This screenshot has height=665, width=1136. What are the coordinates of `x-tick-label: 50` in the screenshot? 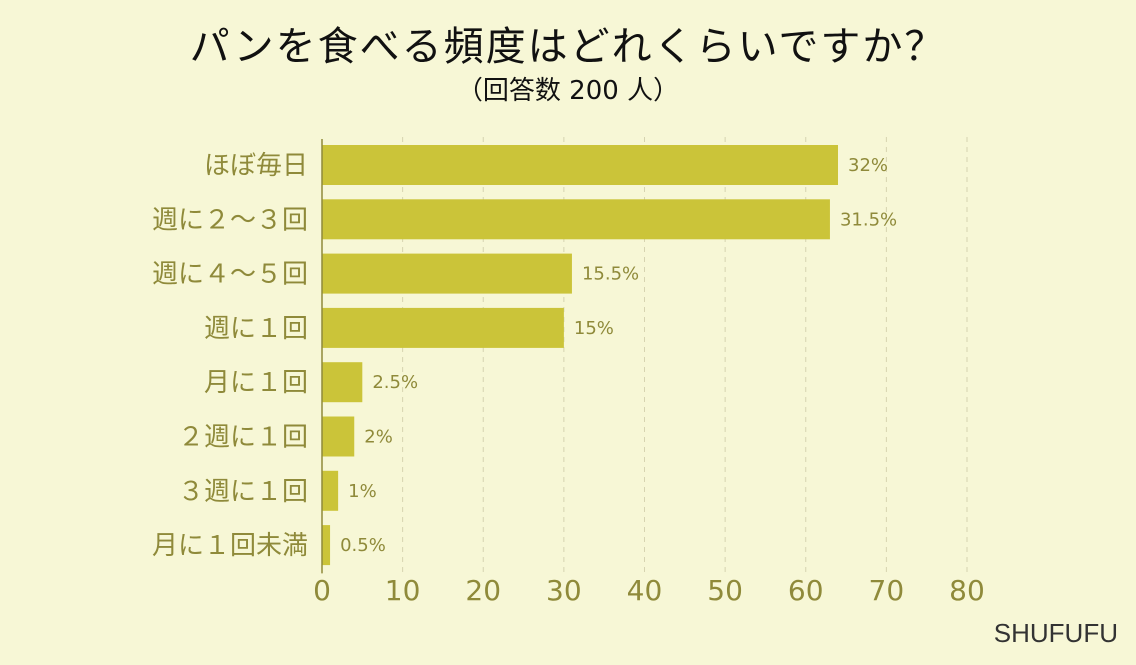 It's located at (725, 590).